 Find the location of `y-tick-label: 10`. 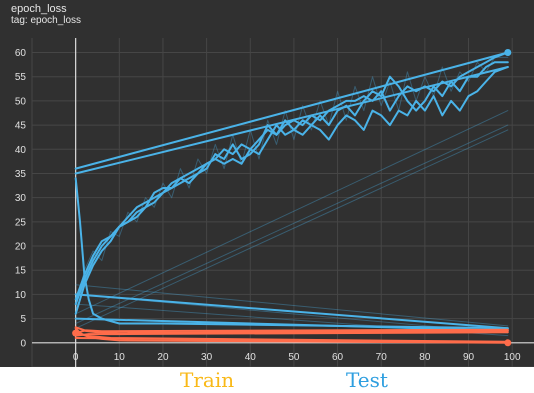

y-tick-label: 10 is located at coordinates (21, 295).